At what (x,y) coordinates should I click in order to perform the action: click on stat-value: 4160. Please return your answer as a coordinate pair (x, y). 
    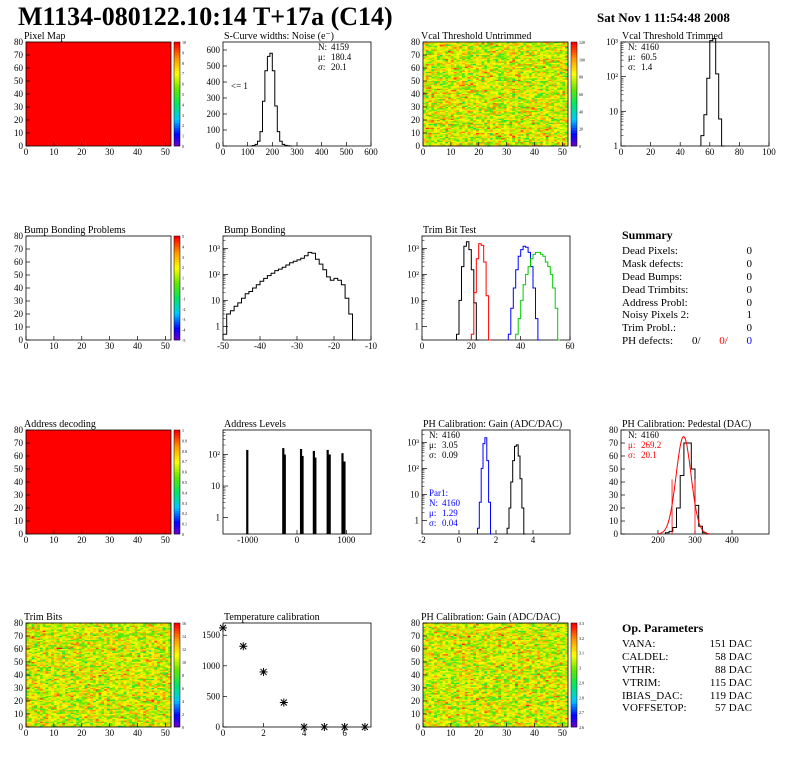
    Looking at the image, I should click on (451, 435).